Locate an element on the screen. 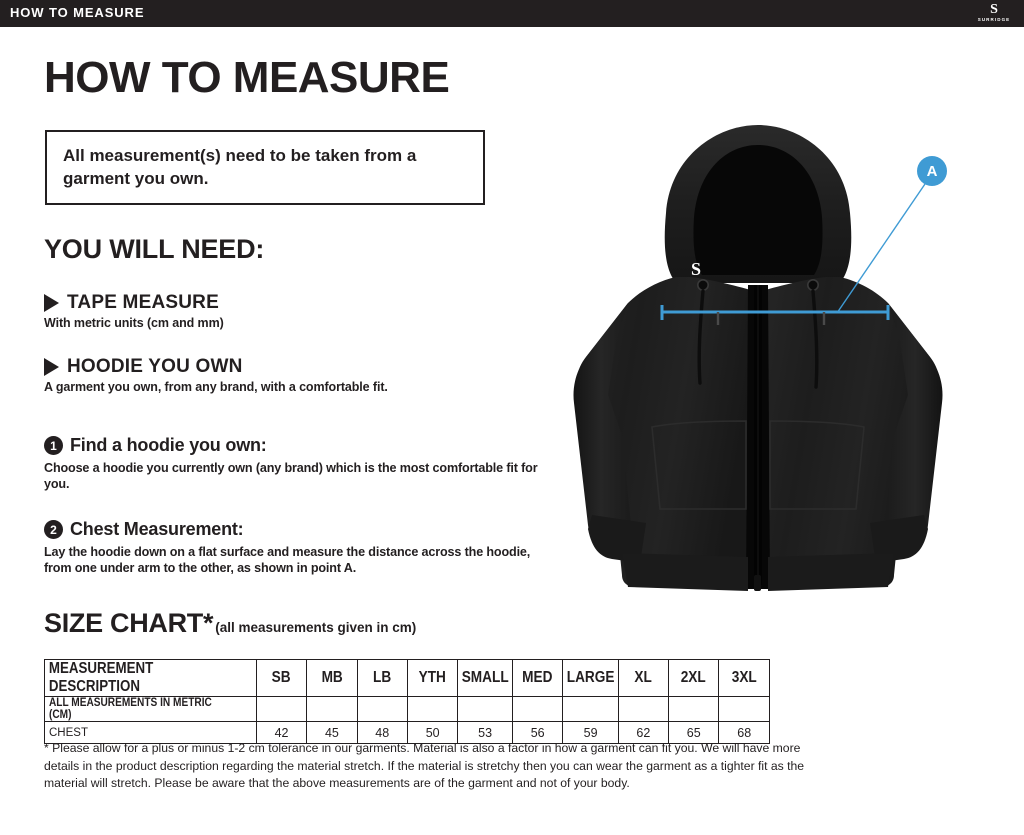  sleeve-left is located at coordinates (603, 429).